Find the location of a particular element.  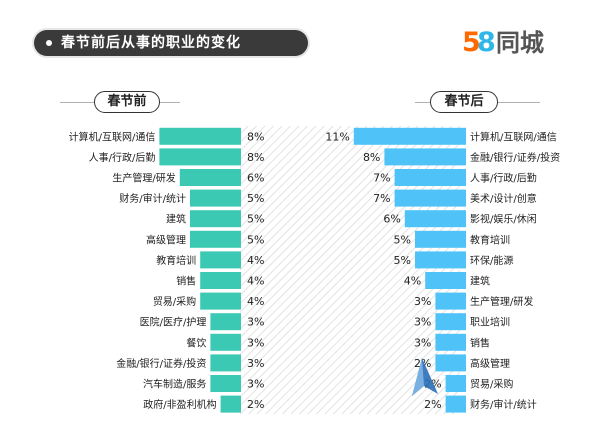

pointer-cursor-icon is located at coordinates (425, 377).